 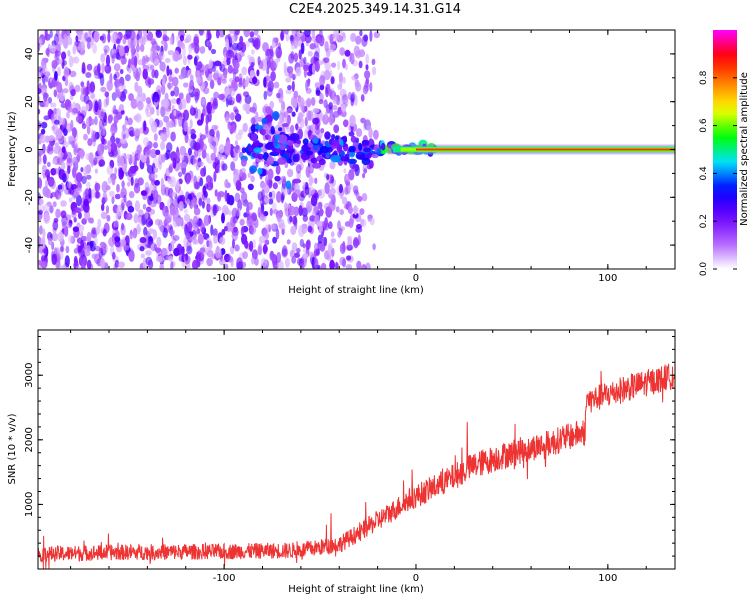 I want to click on spectrogram-x-tick-label: 0, so click(x=416, y=278).